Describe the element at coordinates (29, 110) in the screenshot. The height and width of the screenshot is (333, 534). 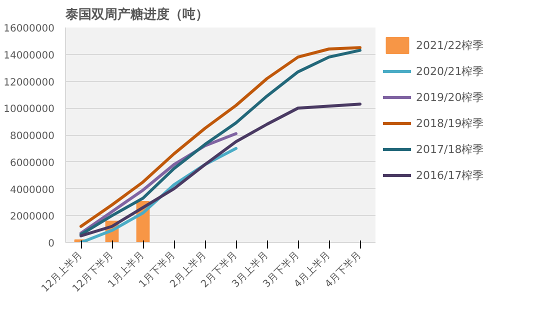
I see `y-tick-label: 10000000` at that location.